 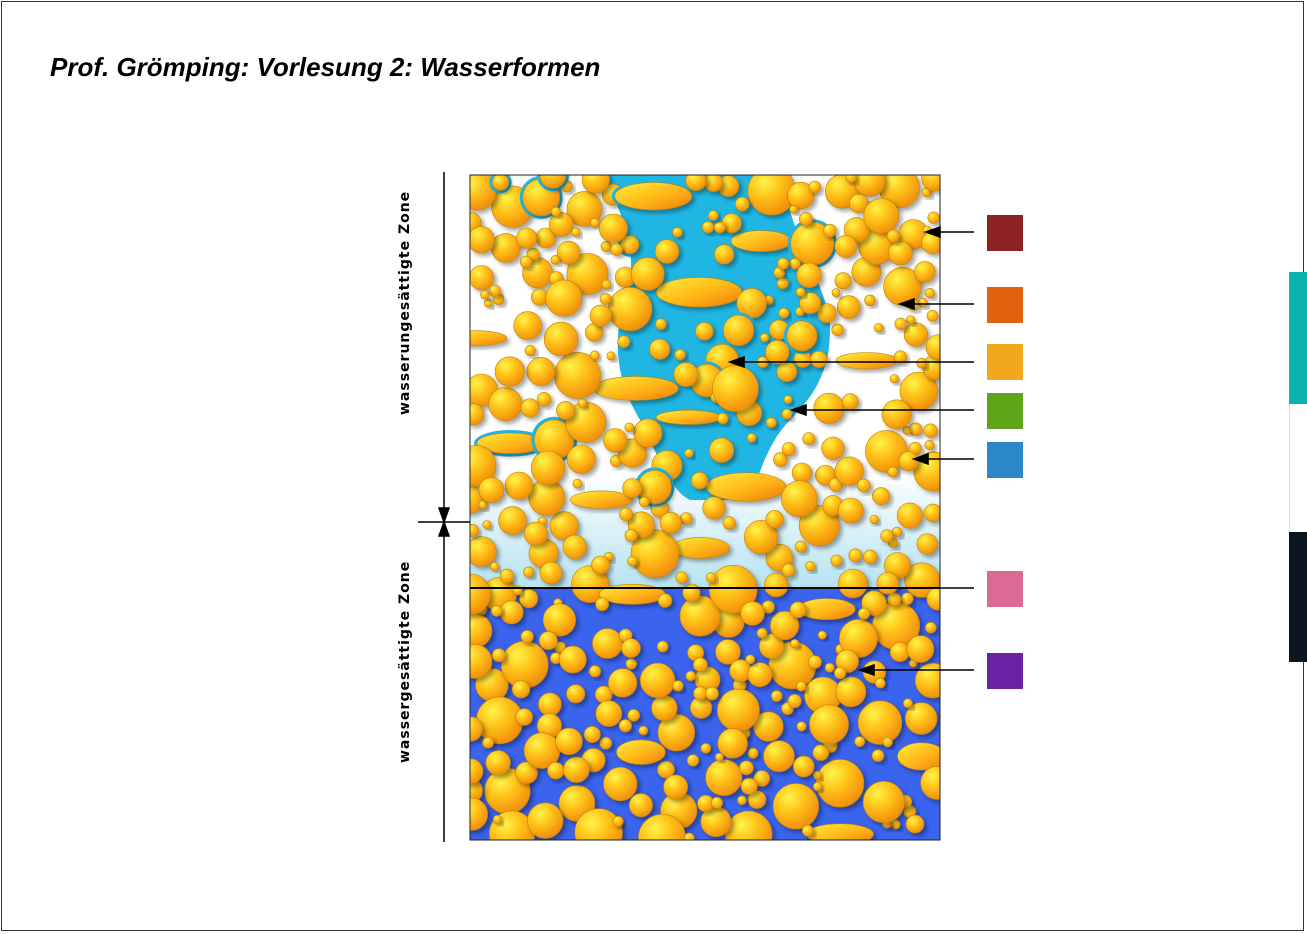 I want to click on dark-bar, so click(x=1298, y=597).